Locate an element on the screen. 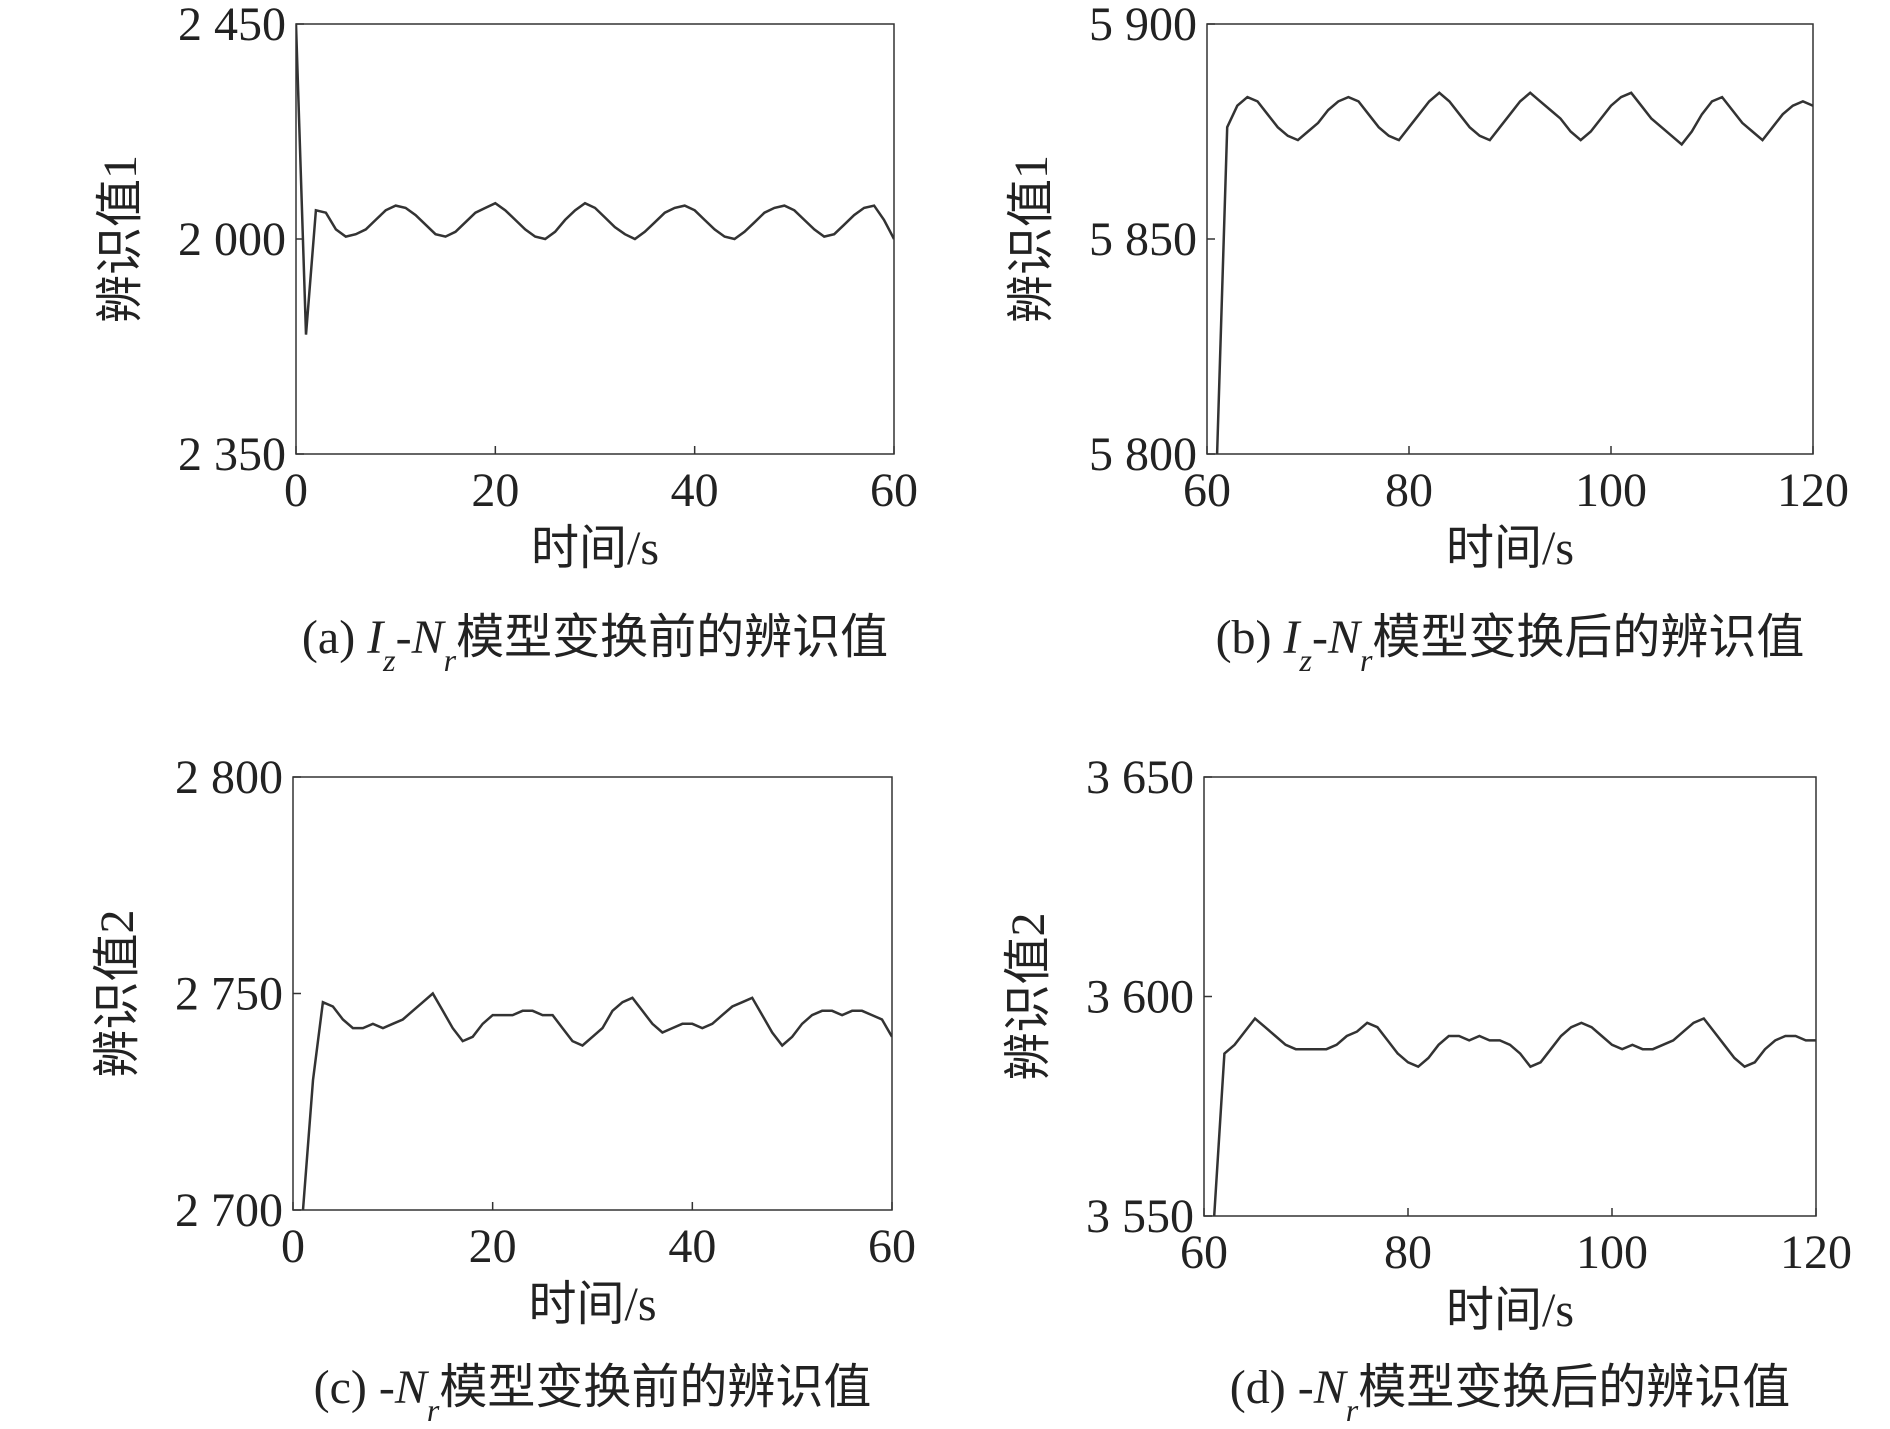  y-tick-label: 2 700 is located at coordinates (229, 1210).